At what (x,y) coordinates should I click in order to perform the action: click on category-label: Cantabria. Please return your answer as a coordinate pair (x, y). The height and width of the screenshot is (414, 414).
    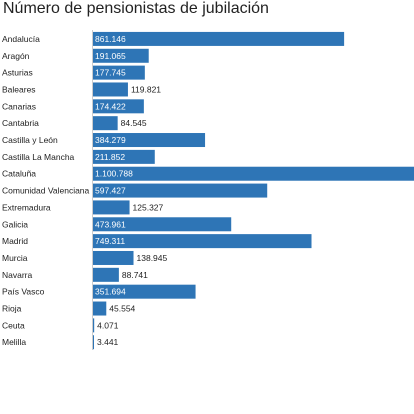
    Looking at the image, I should click on (20, 123).